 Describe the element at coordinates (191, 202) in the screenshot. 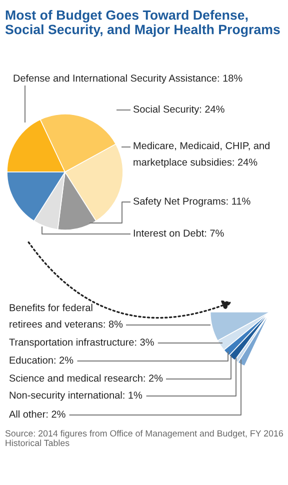

I see `slice-label: Safety Net Programs: 11%` at that location.